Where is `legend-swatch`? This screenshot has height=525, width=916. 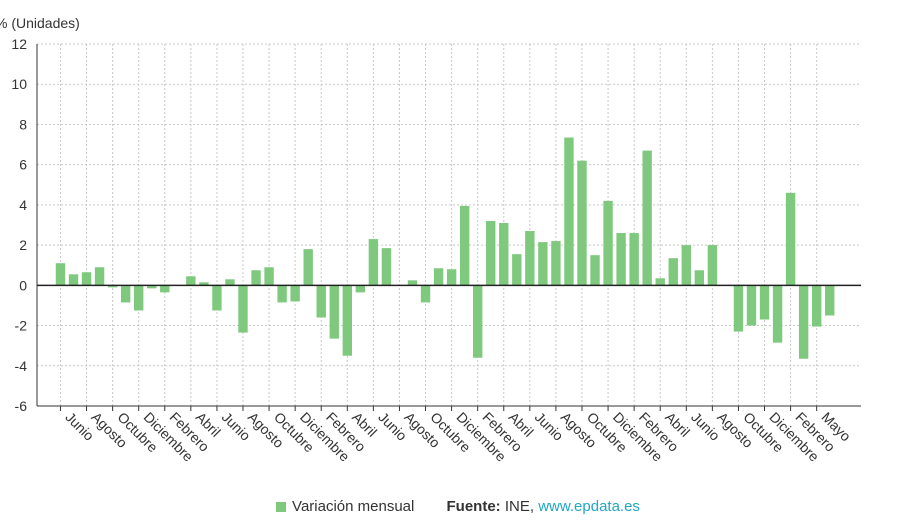 legend-swatch is located at coordinates (281, 507).